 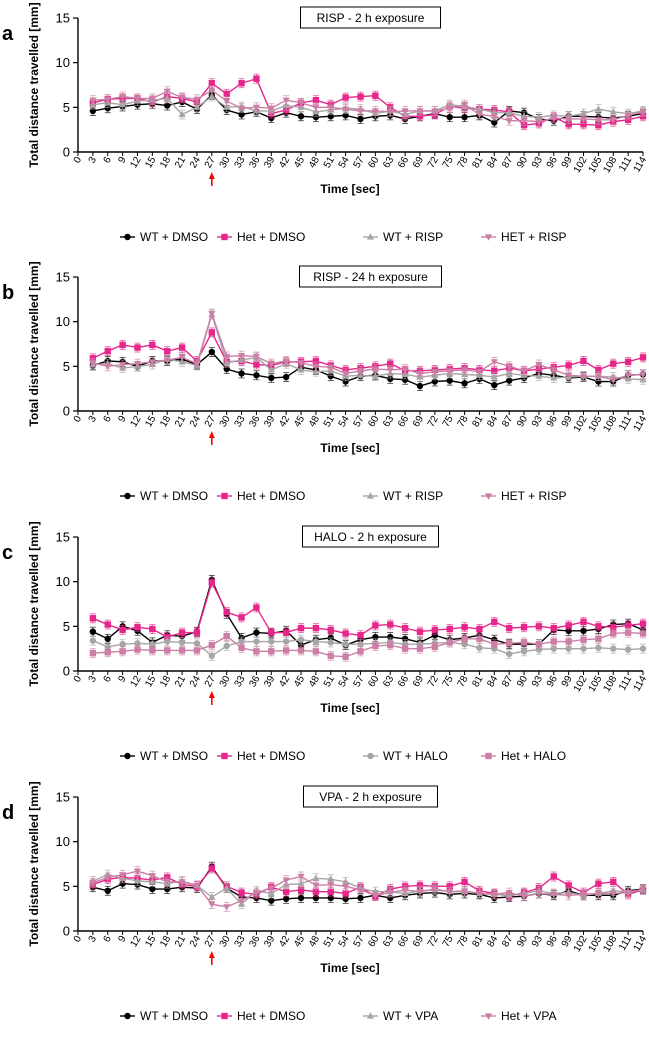 I want to click on x-tick-label: 81, so click(x=477, y=942).